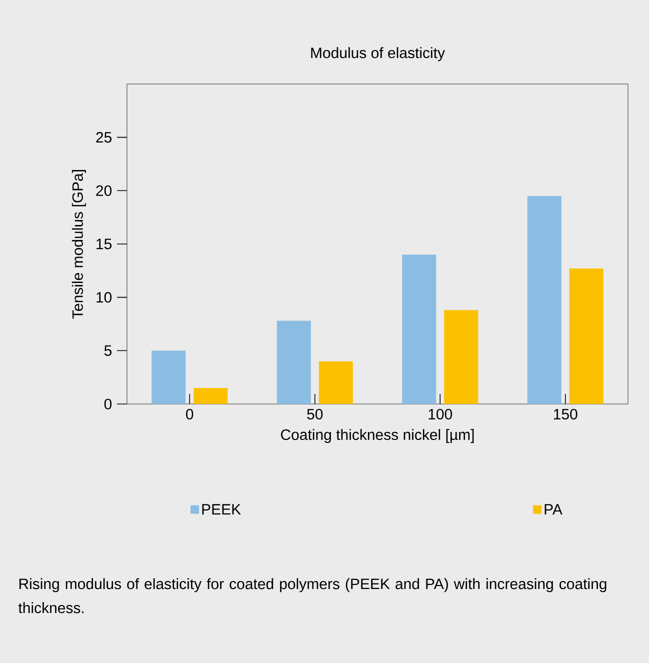 This screenshot has height=663, width=649. Describe the element at coordinates (104, 297) in the screenshot. I see `y-tick-label: 10` at that location.